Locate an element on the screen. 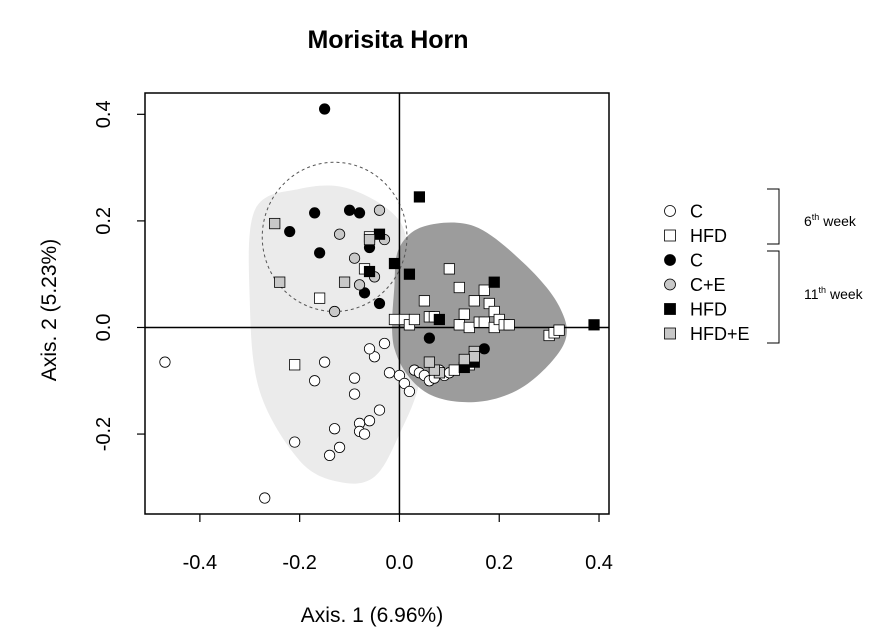 This screenshot has width=889, height=643. chart-title: Morisita Horn is located at coordinates (387, 40).